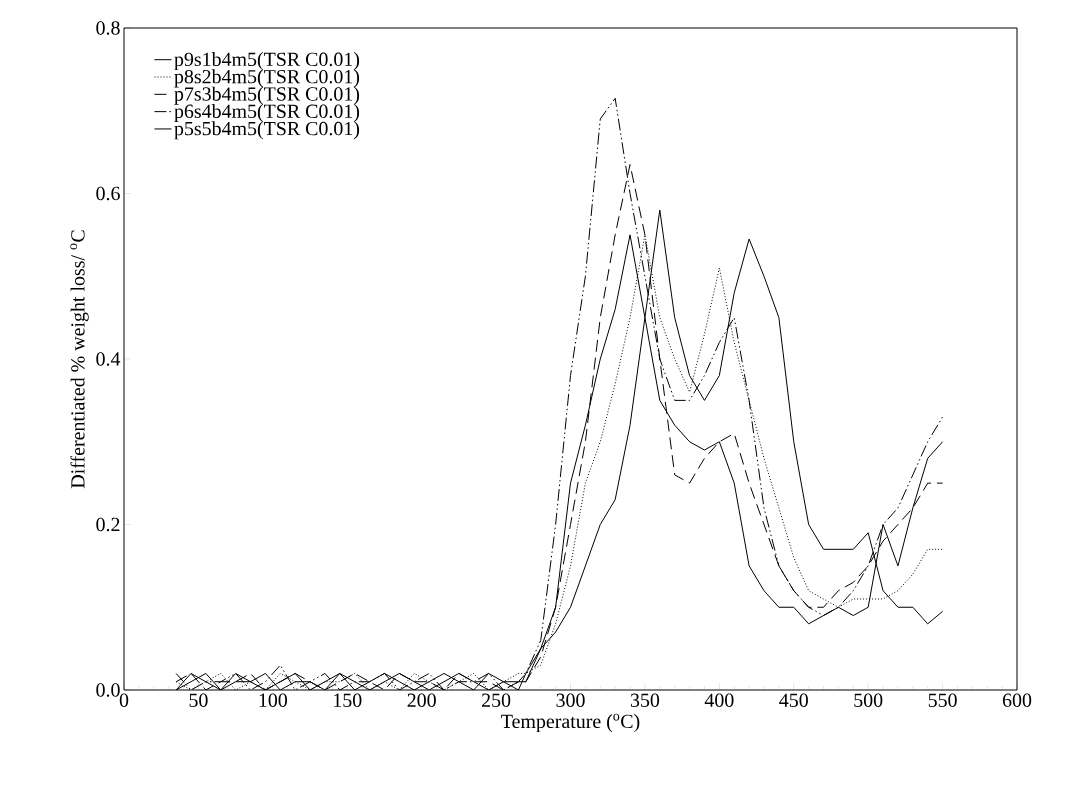  What do you see at coordinates (108, 28) in the screenshot?
I see `y-tick-label: 0.8` at bounding box center [108, 28].